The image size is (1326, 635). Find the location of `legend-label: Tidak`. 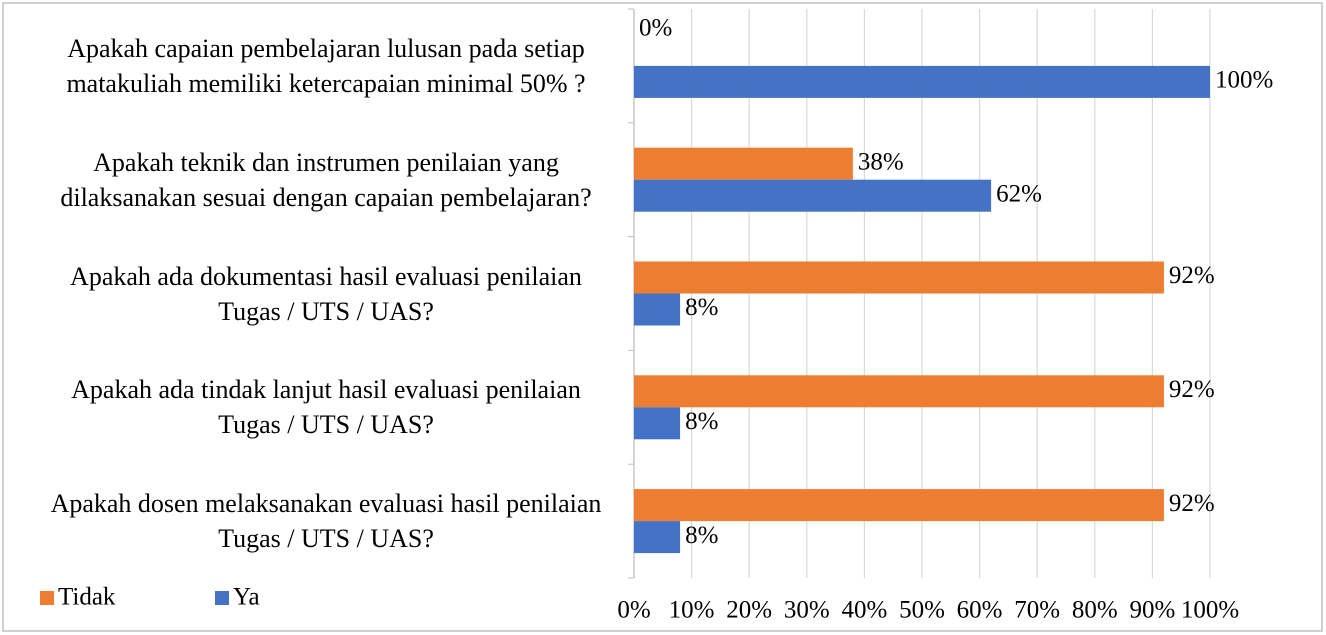

legend-label: Tidak is located at coordinates (87, 597).